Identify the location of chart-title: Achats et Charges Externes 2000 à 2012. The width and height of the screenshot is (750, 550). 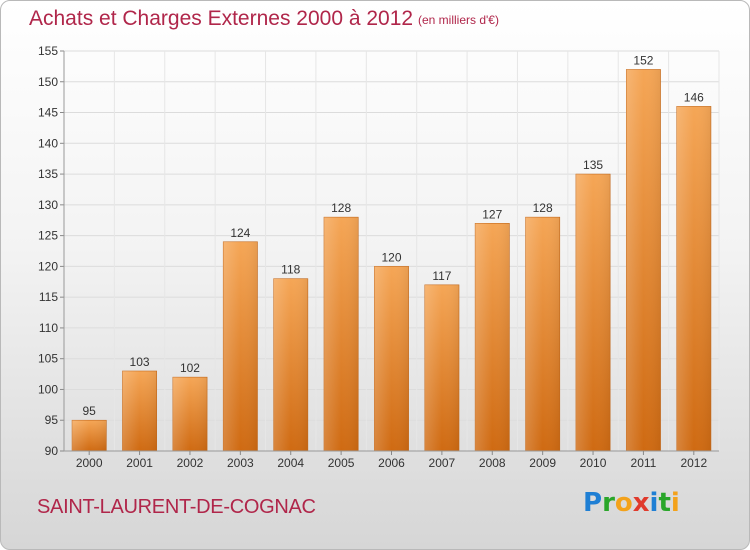
(221, 18).